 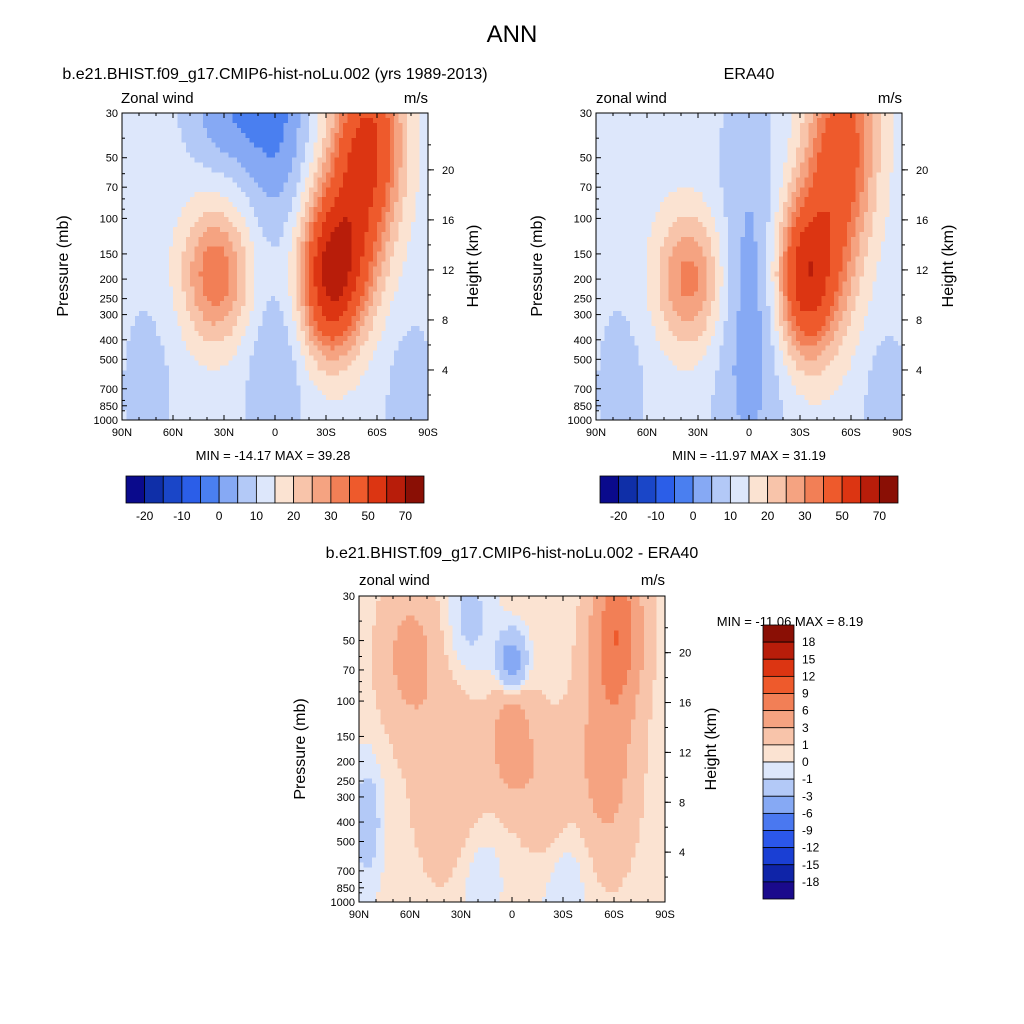 What do you see at coordinates (445, 371) in the screenshot?
I see `y2-tick-label: 4` at bounding box center [445, 371].